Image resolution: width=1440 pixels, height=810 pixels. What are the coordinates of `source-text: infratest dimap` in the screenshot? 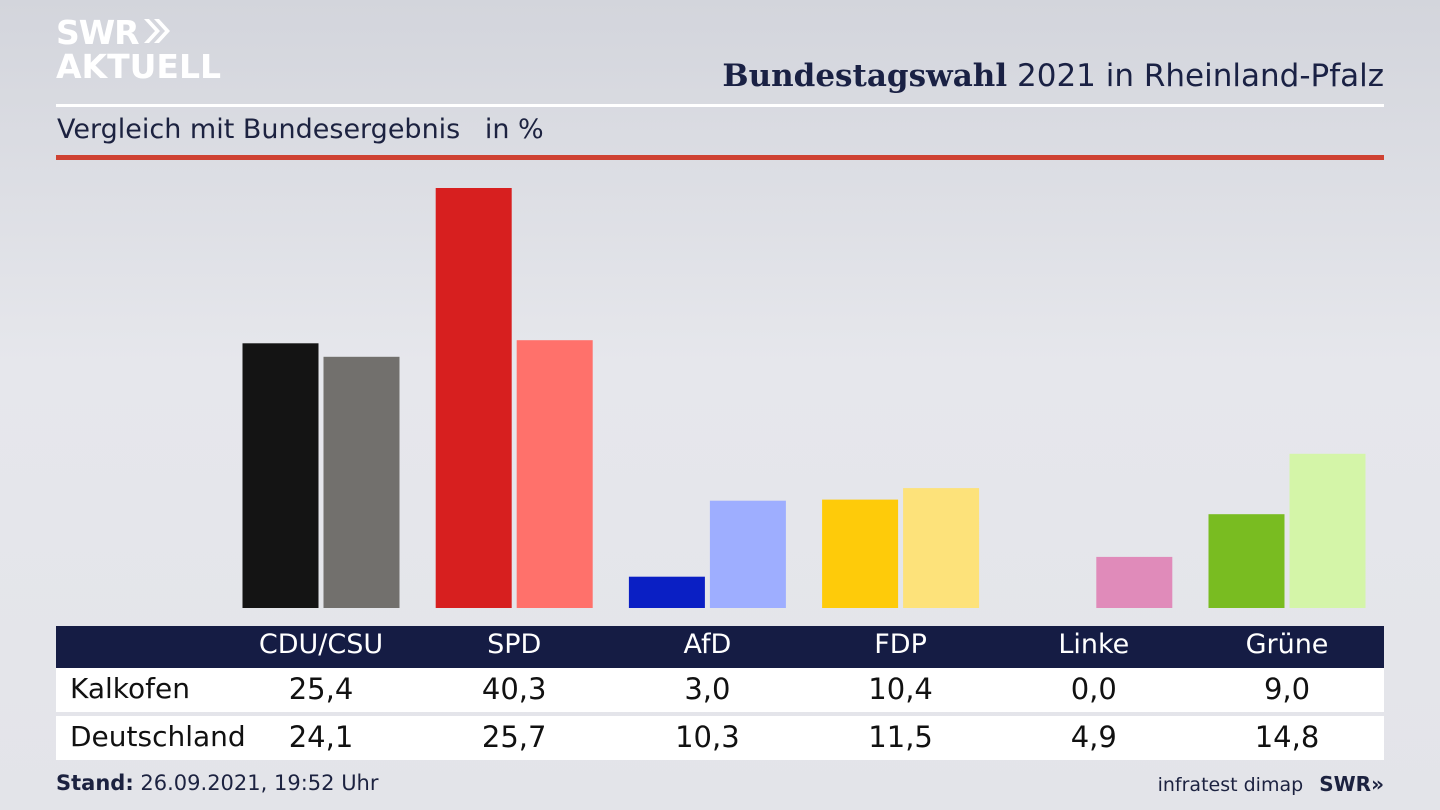 It's located at (1230, 785).